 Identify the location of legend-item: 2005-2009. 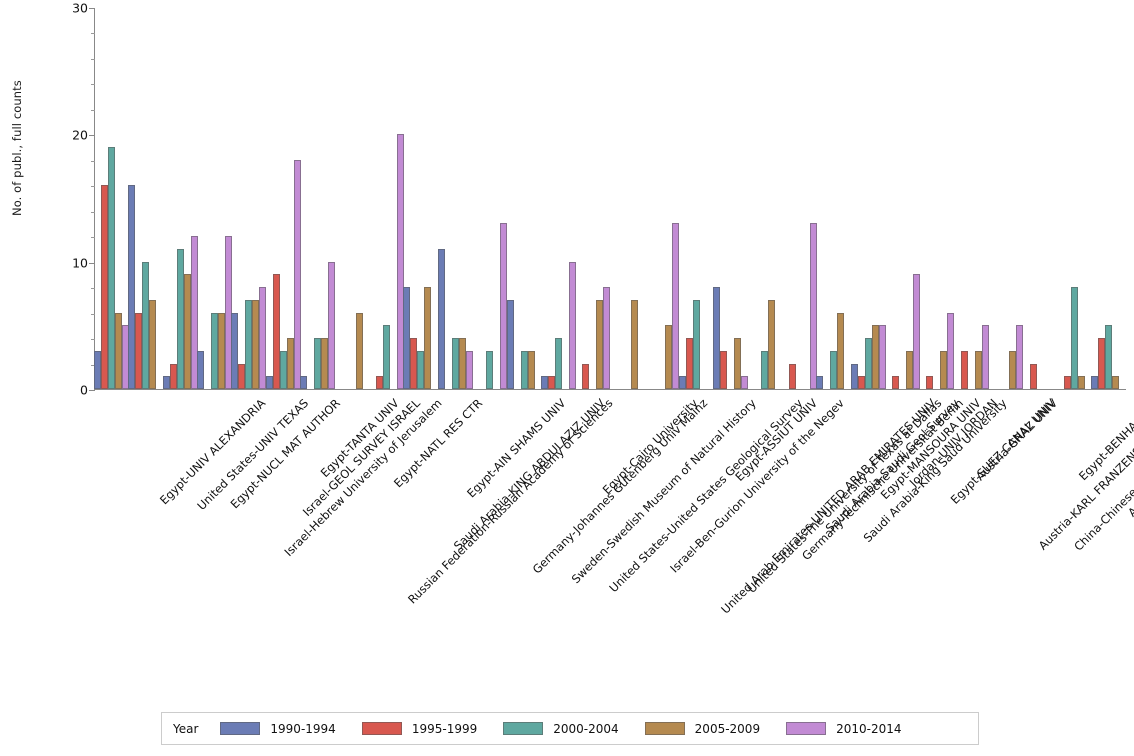
(702, 728).